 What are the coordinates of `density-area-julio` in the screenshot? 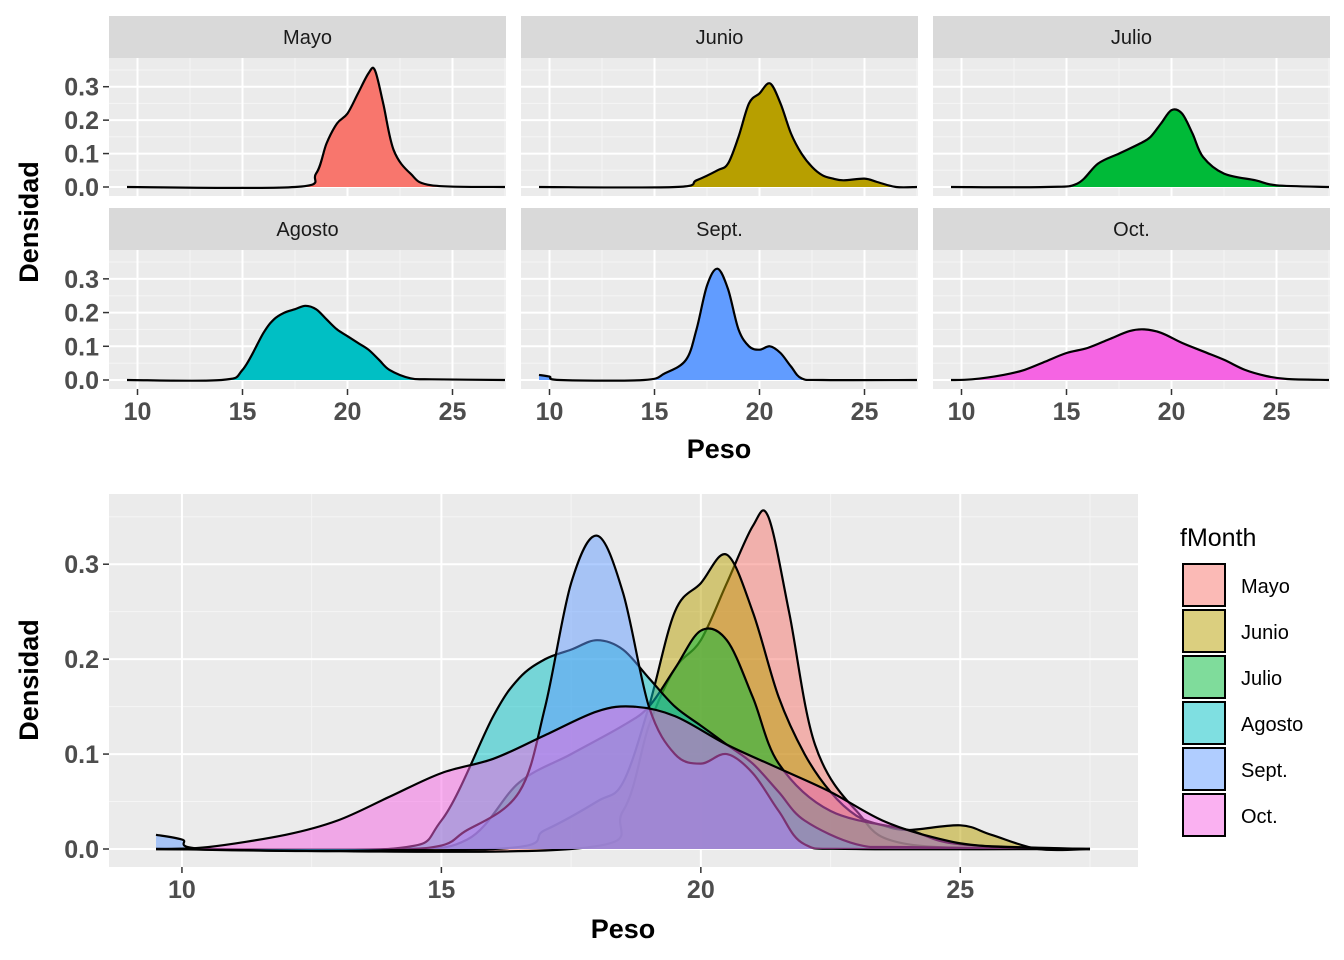 It's located at (1140, 148).